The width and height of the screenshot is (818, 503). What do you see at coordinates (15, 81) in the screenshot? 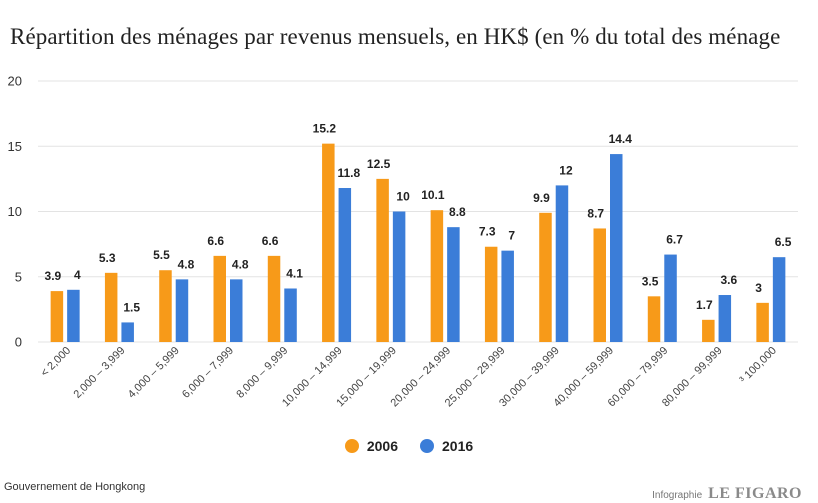
I see `y-tick-label: 20` at bounding box center [15, 81].